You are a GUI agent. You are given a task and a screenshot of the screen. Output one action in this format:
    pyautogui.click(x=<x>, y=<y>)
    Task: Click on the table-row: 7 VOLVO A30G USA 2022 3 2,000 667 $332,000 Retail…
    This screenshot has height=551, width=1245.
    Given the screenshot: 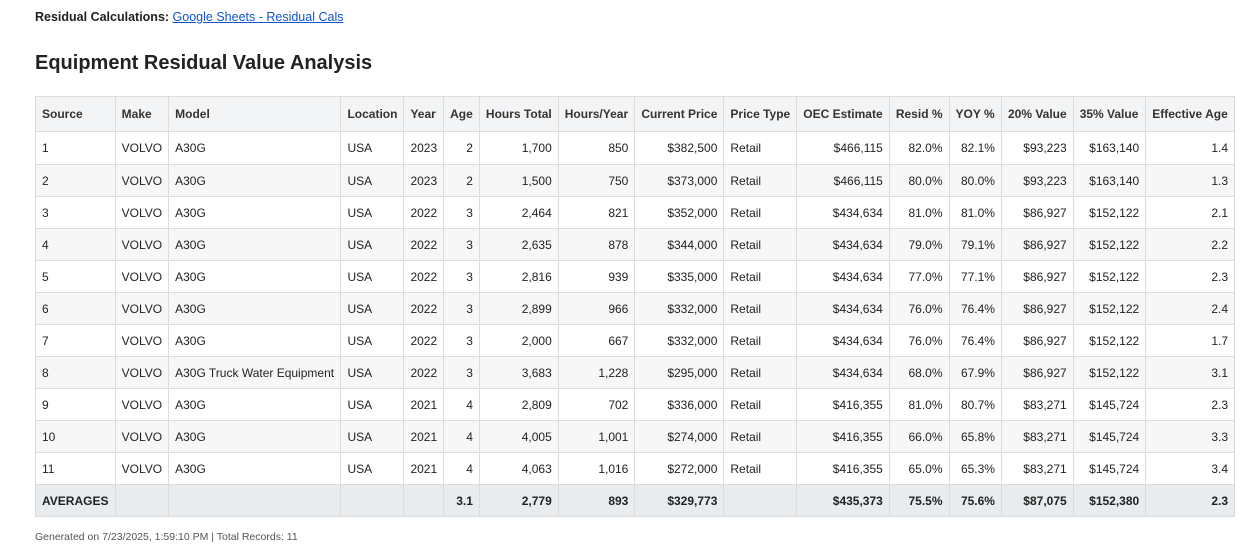 What is the action you would take?
    pyautogui.click(x=635, y=340)
    